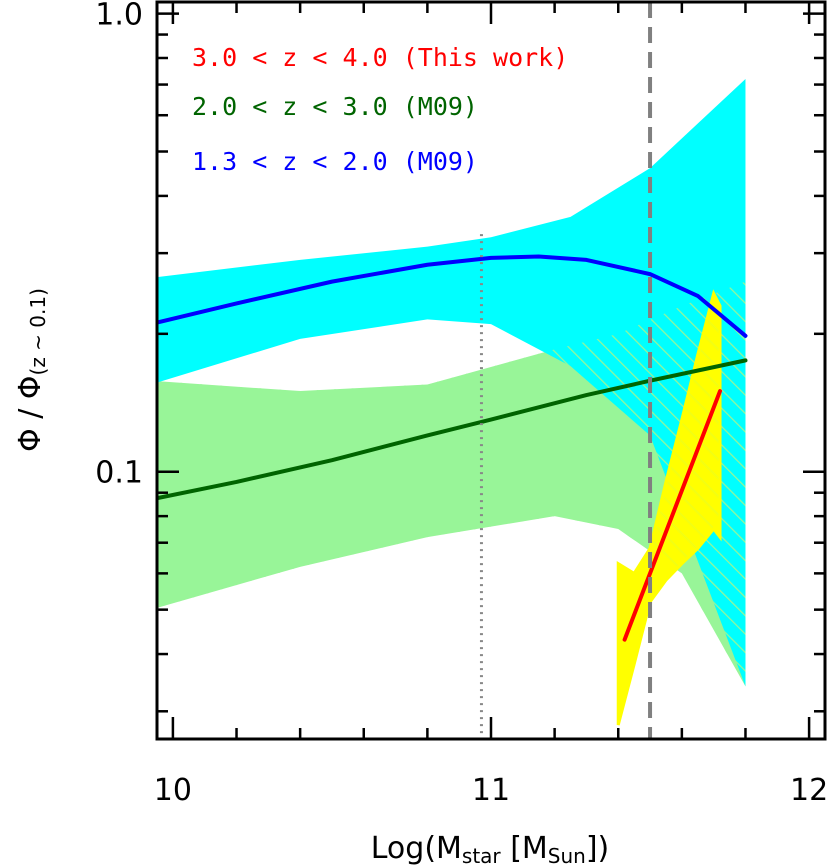  What do you see at coordinates (173, 790) in the screenshot?
I see `x-tick-label: 10` at bounding box center [173, 790].